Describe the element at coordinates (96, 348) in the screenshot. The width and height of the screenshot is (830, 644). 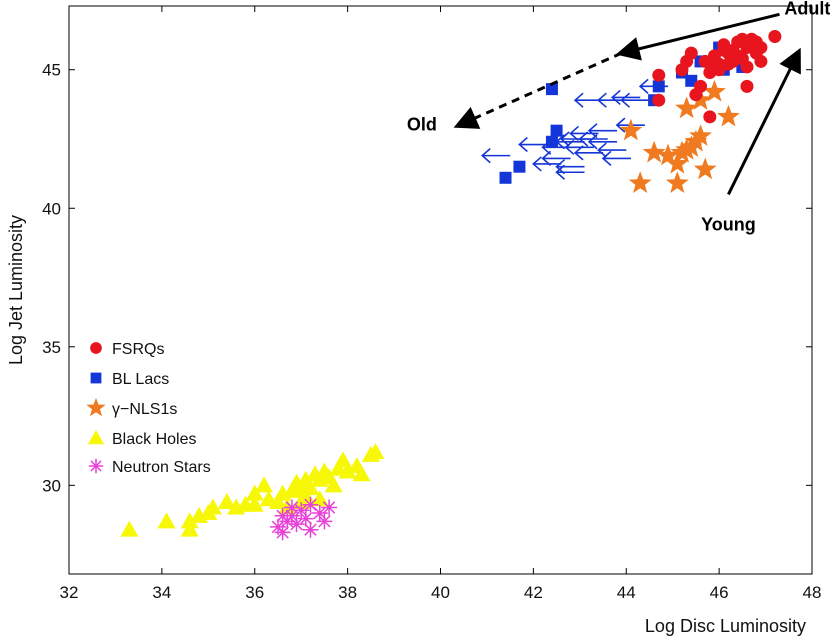
I see `legend-fsrqs-marker` at that location.